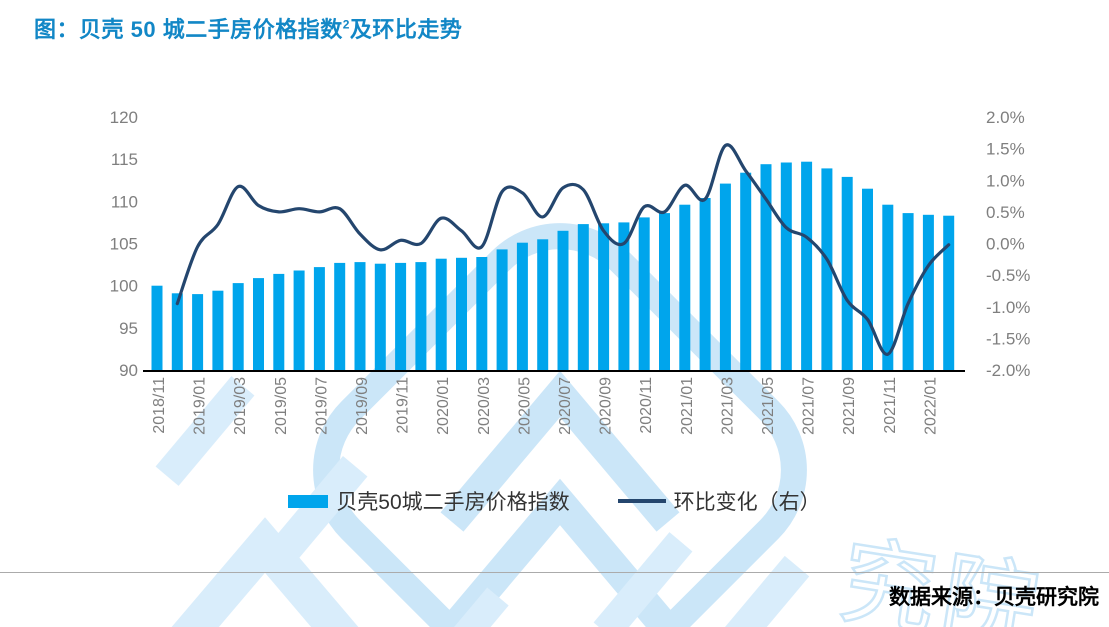 The height and width of the screenshot is (627, 1109). Describe the element at coordinates (554, 572) in the screenshot. I see `footer-divider` at that location.